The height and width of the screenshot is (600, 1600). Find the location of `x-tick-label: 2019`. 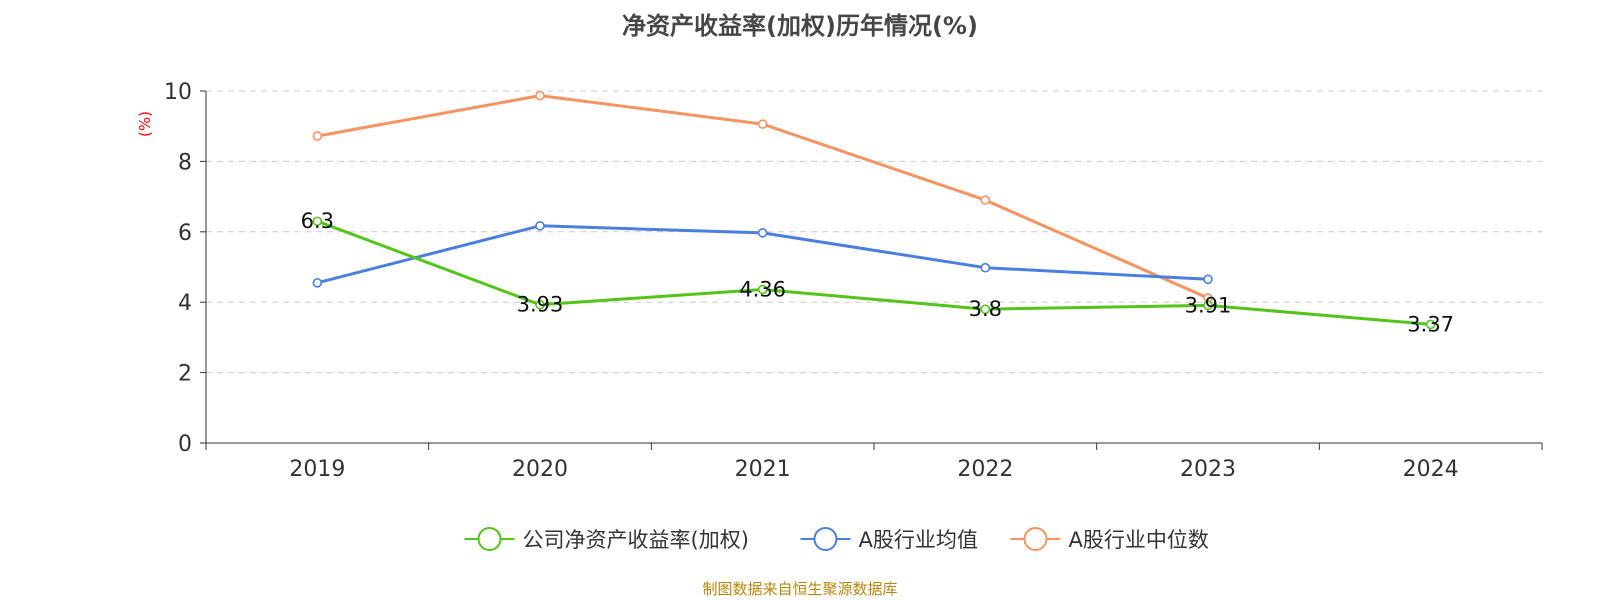

x-tick-label: 2019 is located at coordinates (317, 469).